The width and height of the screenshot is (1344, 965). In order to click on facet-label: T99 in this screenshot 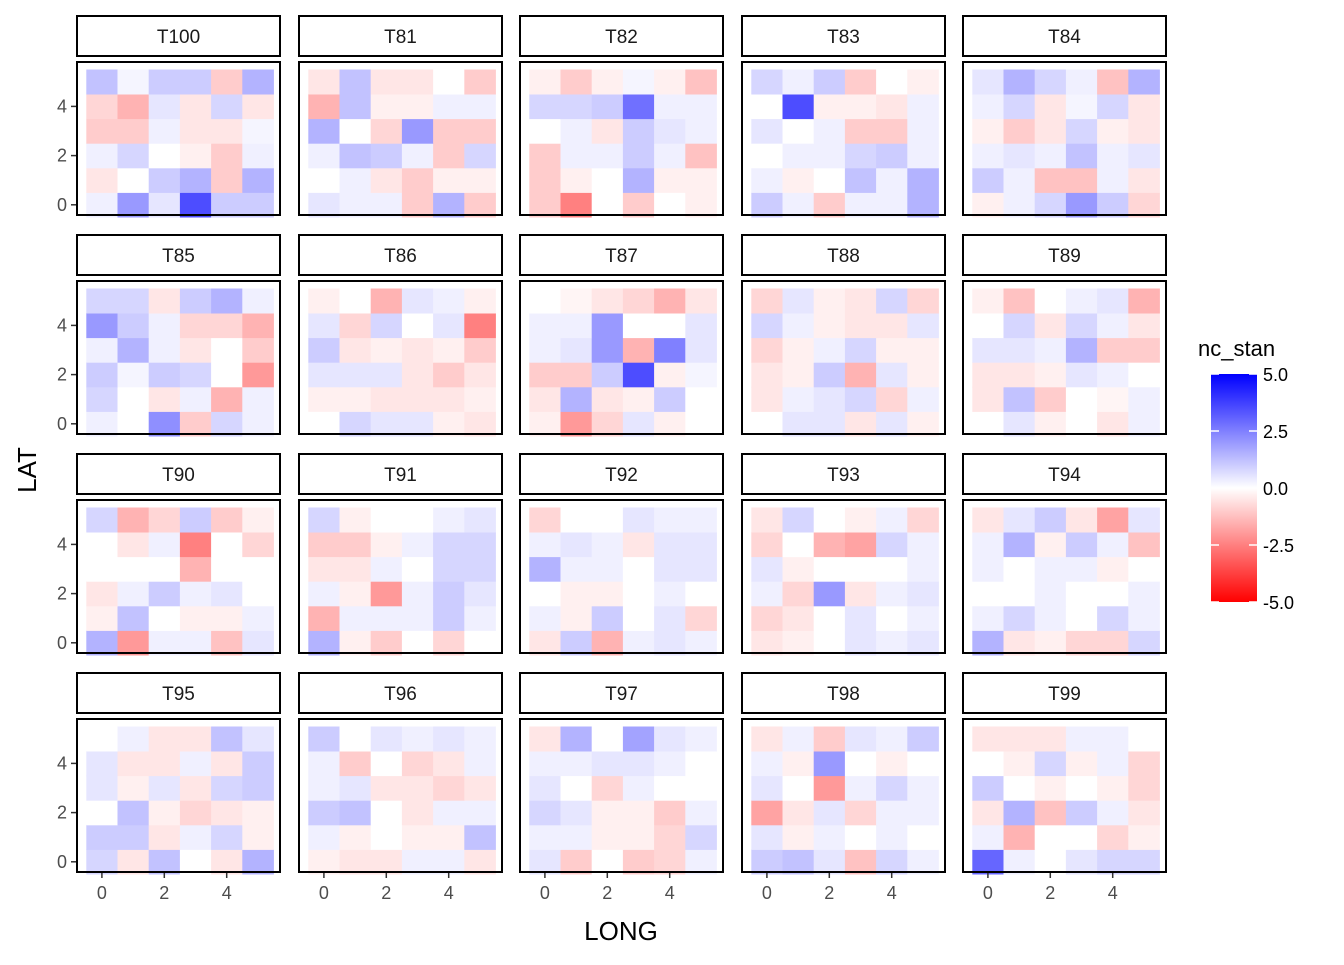, I will do `click(1064, 694)`.